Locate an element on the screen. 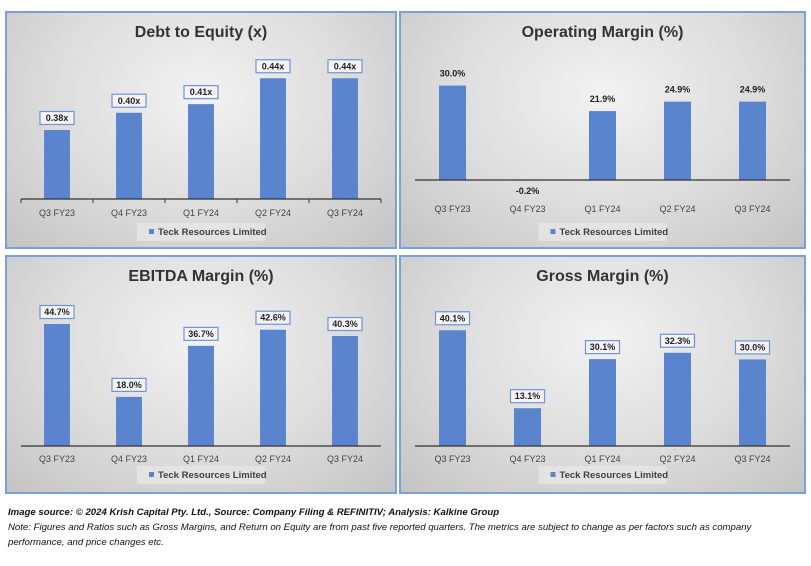 This screenshot has width=811, height=566. chart-title: Debt to Equity (x) is located at coordinates (201, 32).